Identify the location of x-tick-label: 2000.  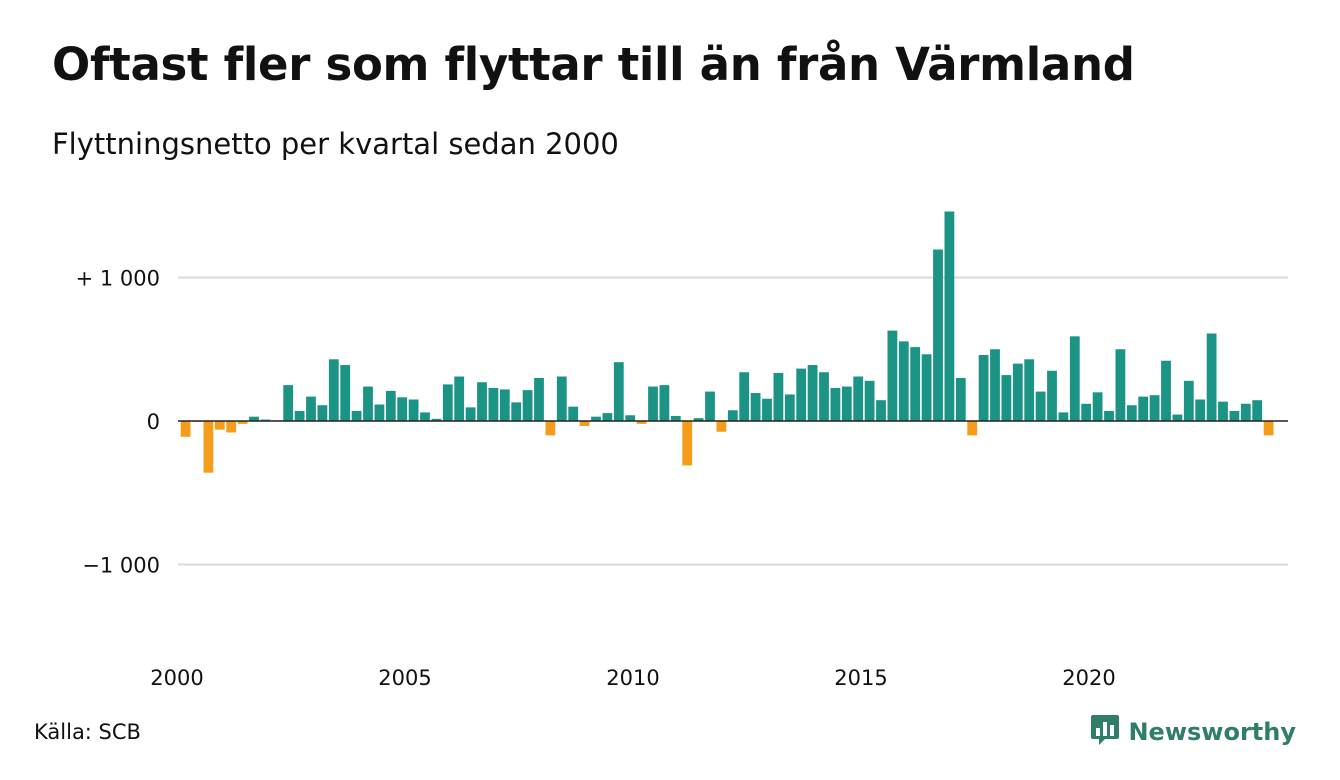
(176, 678).